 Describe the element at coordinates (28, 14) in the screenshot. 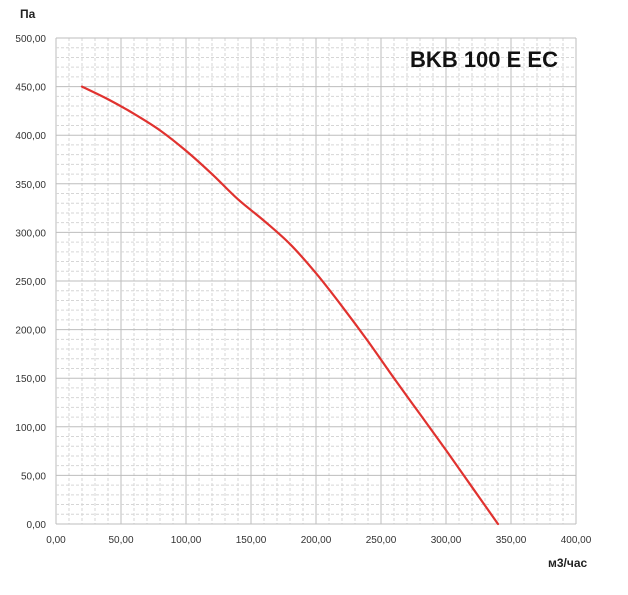

I see `y-axis-unit: Па` at that location.